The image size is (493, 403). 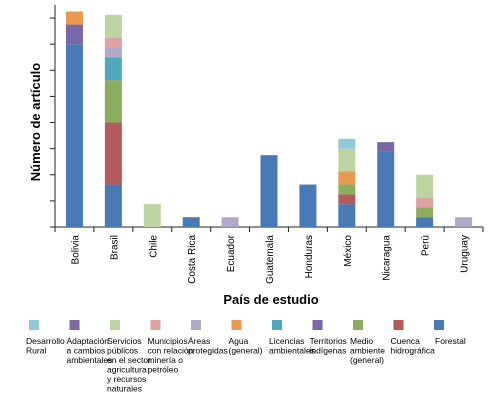 What do you see at coordinates (192, 259) in the screenshot?
I see `x-tick-label: Costa Rica` at bounding box center [192, 259].